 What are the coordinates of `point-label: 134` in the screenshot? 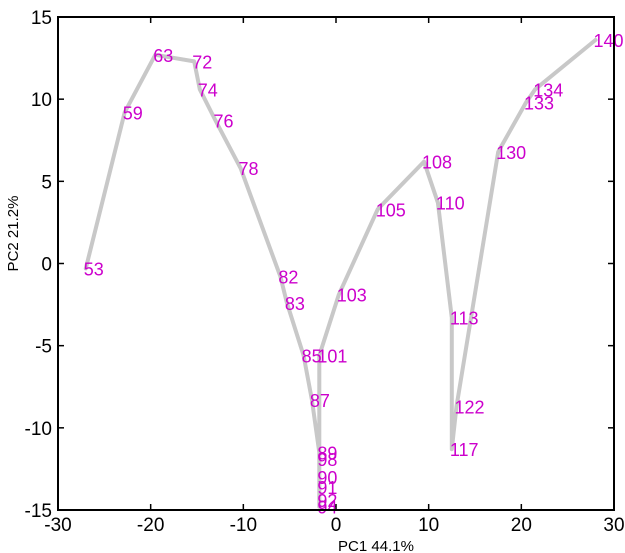 It's located at (548, 90).